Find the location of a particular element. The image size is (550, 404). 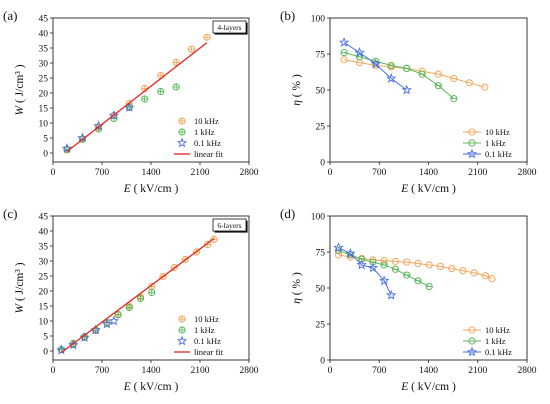

x-axis-label: E ( kV/cm ) is located at coordinates (428, 387).